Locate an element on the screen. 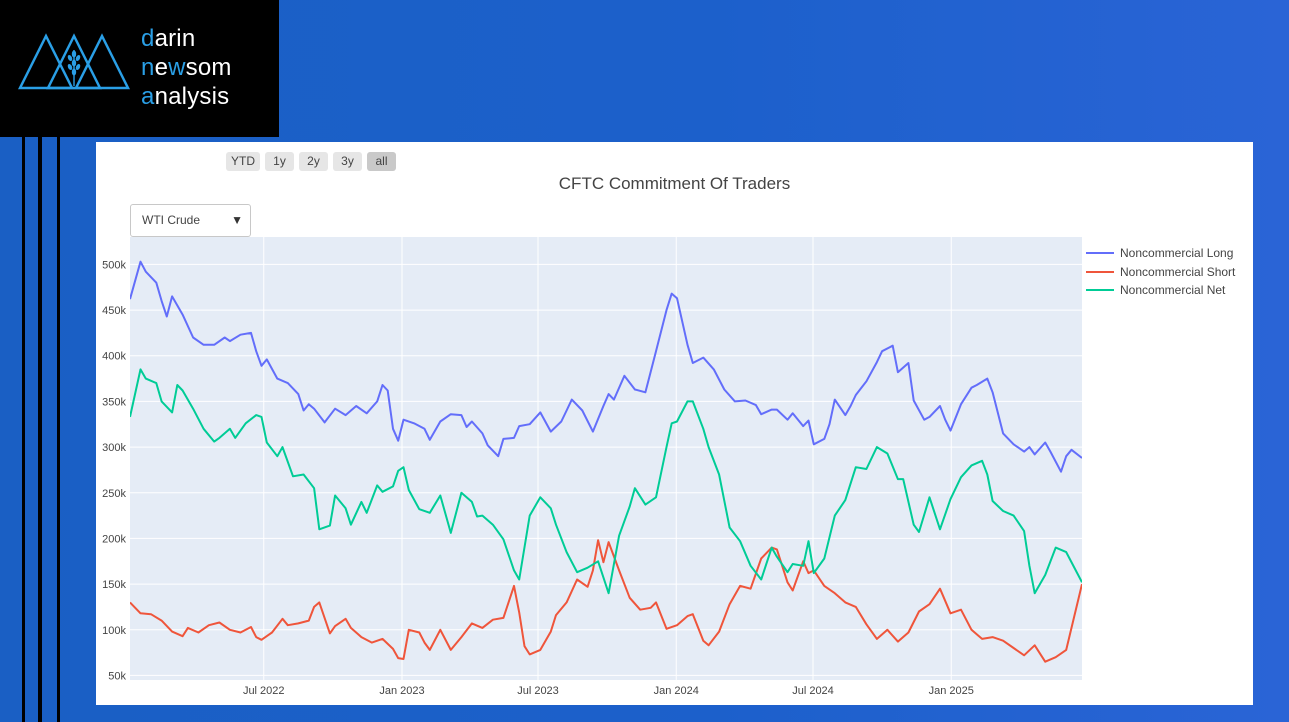 This screenshot has height=722, width=1289. y-tick-label: 250k is located at coordinates (114, 494).